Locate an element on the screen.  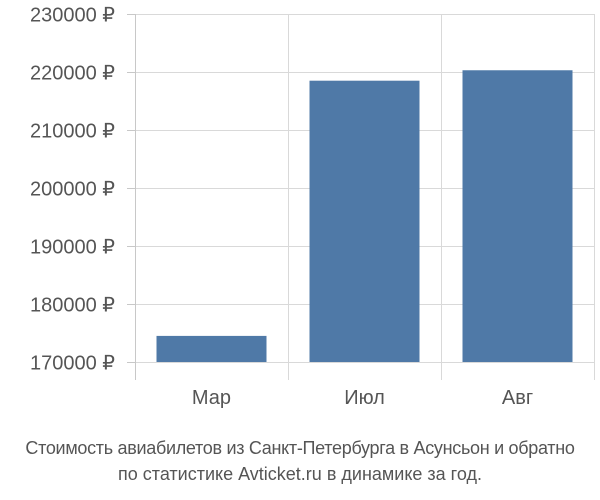
y-tick-label: 180000 ₽ is located at coordinates (72, 306).